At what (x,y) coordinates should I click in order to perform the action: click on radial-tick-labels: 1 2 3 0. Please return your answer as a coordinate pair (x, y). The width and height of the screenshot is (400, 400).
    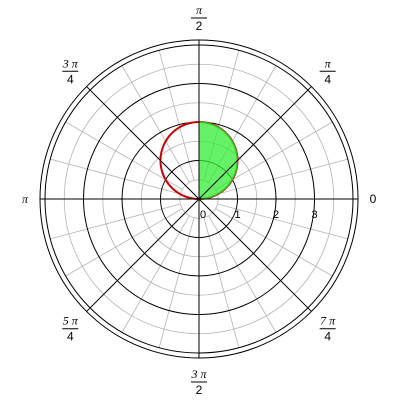
    Looking at the image, I should click on (259, 208).